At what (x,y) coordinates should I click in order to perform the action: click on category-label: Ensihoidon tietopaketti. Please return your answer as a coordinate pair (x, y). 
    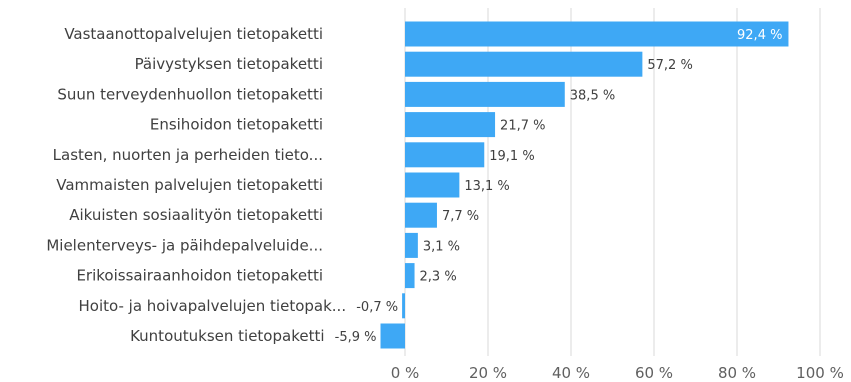
    Looking at the image, I should click on (236, 125).